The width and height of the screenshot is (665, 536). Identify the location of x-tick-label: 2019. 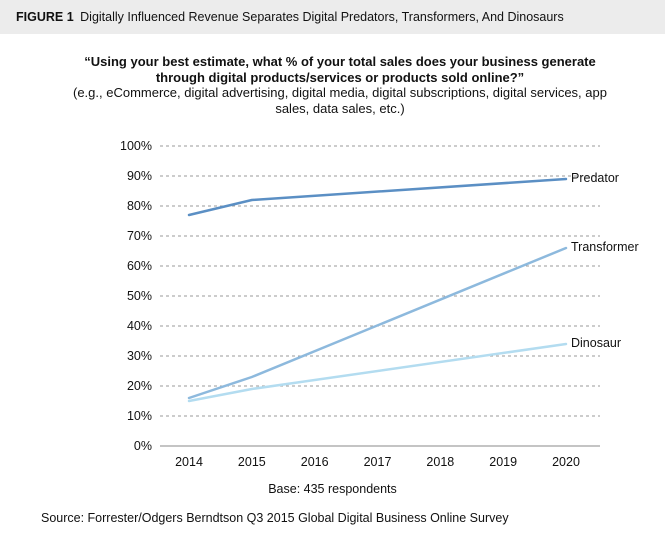
(503, 462).